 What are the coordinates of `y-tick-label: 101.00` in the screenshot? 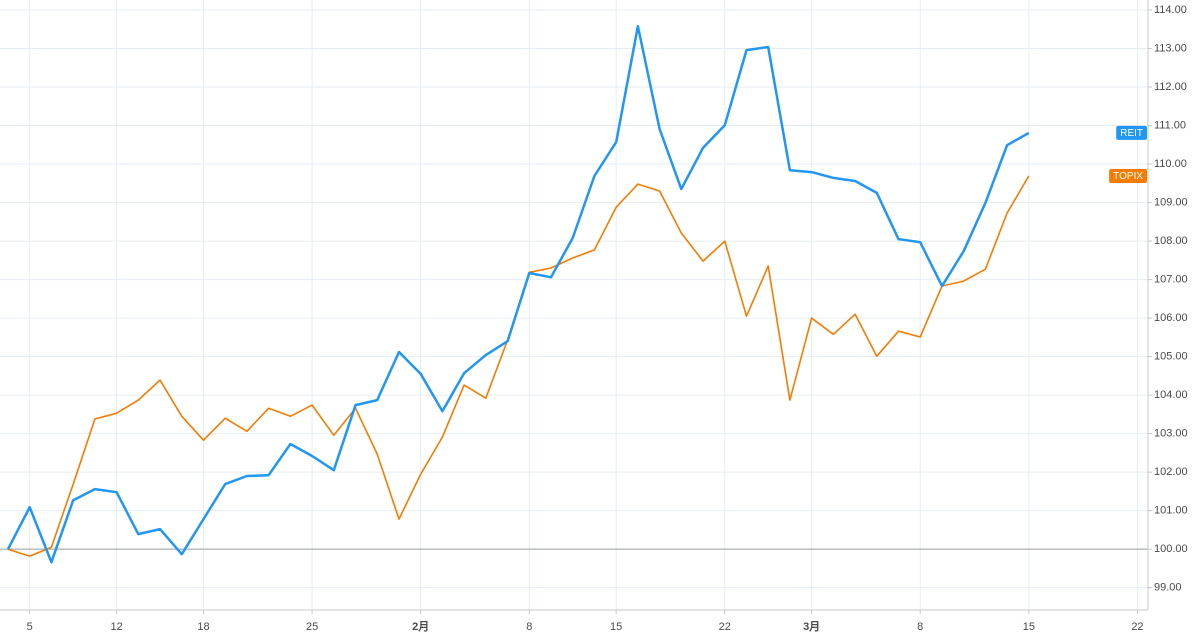 It's located at (1171, 511).